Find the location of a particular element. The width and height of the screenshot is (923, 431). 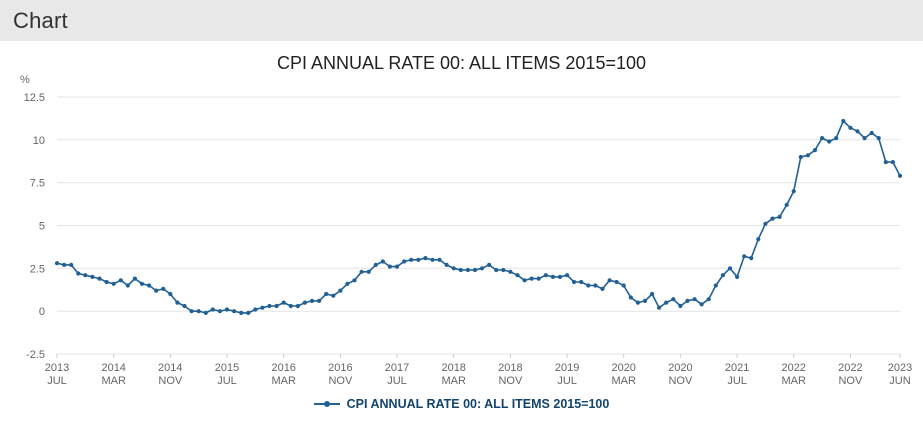

svg-text: 7.5 is located at coordinates (37, 184).